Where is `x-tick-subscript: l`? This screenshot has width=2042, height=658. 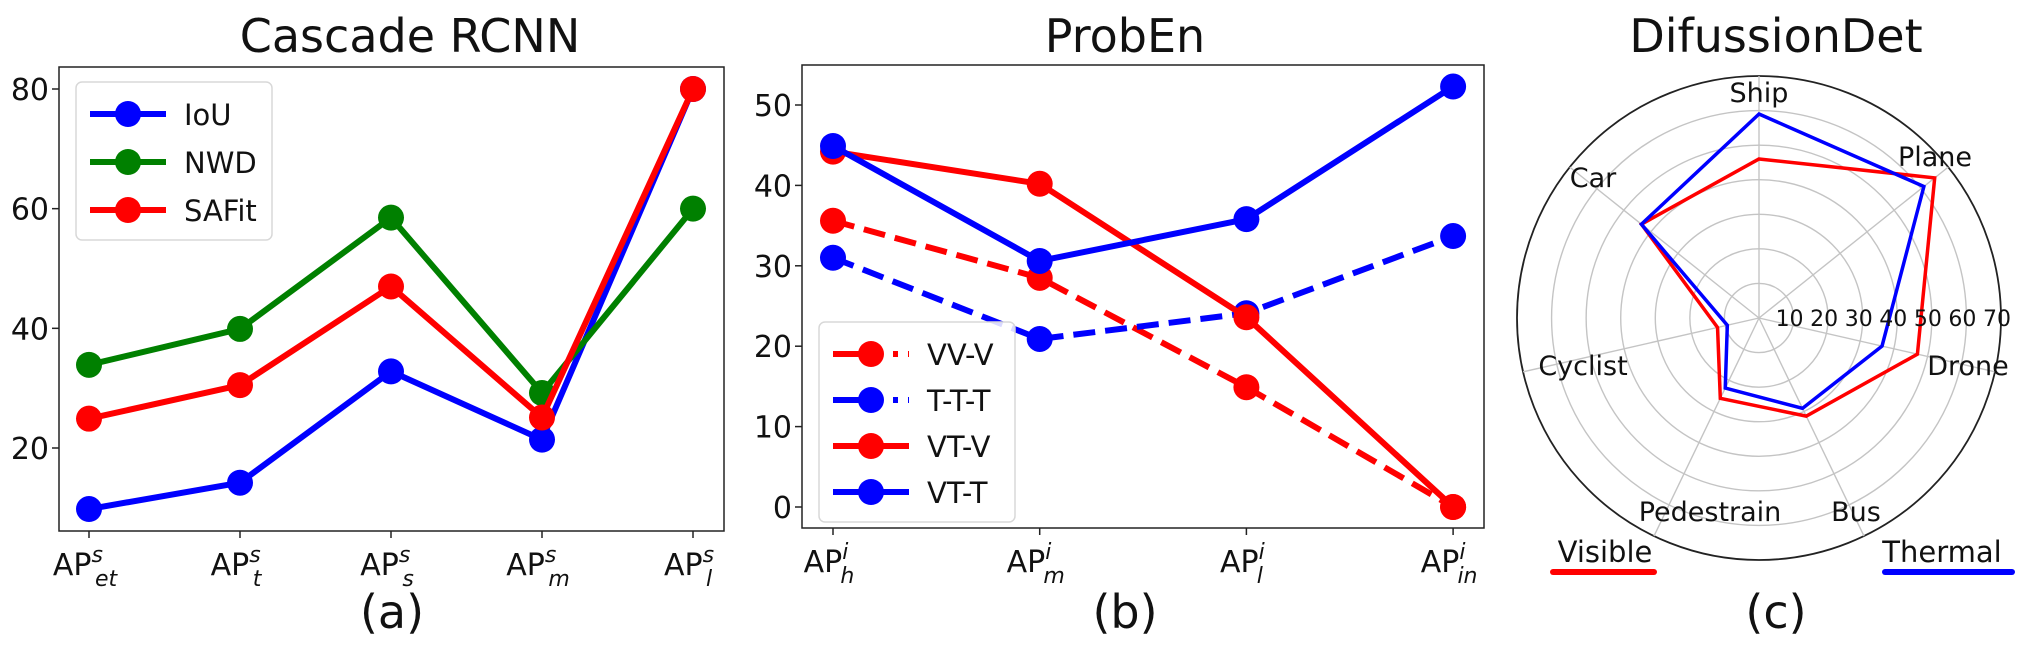 x-tick-subscript: l is located at coordinates (1260, 576).